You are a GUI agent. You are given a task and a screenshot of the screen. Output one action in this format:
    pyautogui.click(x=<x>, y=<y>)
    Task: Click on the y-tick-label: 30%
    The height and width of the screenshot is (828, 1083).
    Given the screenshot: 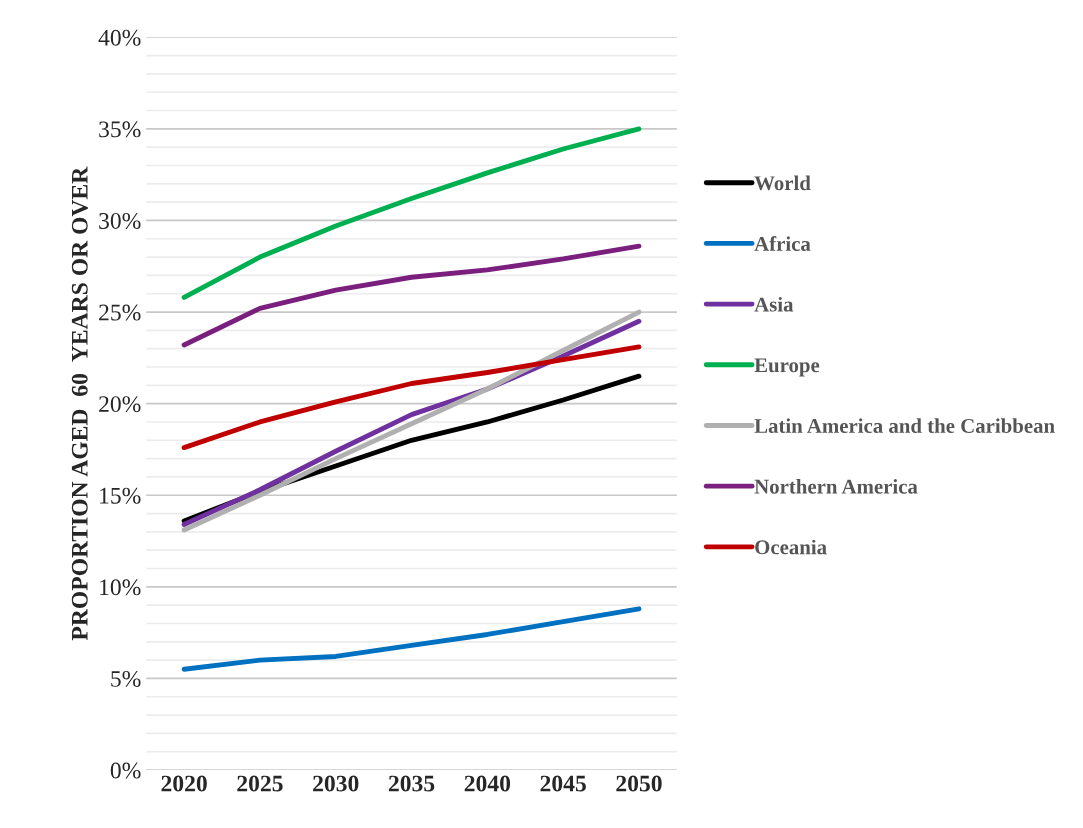 What is the action you would take?
    pyautogui.click(x=120, y=220)
    